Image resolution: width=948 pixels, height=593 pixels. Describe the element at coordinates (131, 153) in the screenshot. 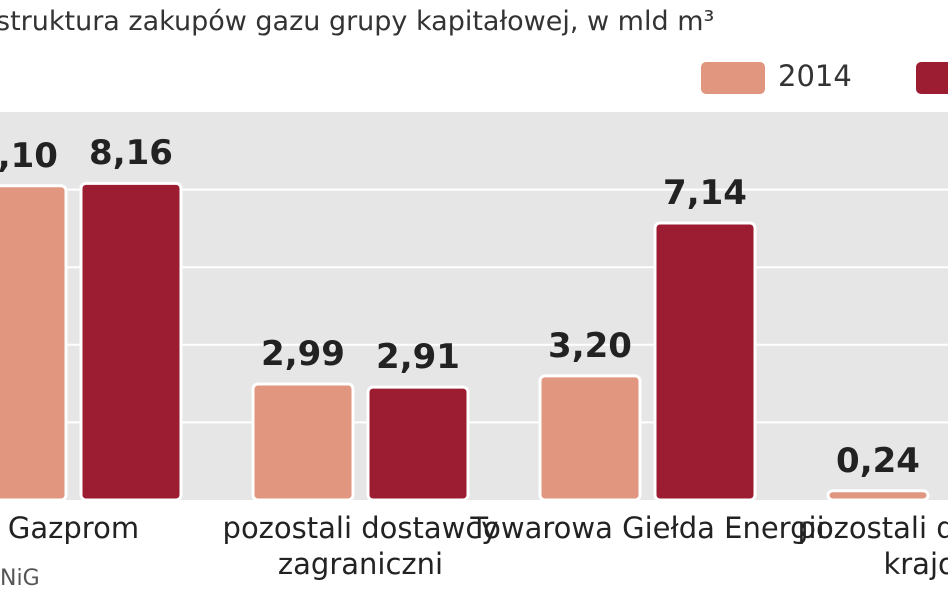

I see `value-label: 8,16` at that location.